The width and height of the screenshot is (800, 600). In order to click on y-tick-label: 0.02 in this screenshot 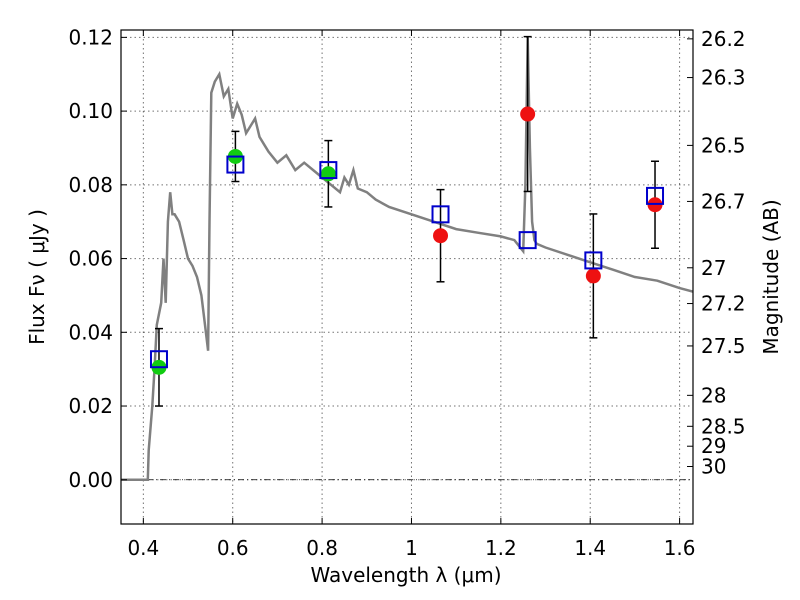, I will do `click(90, 406)`.